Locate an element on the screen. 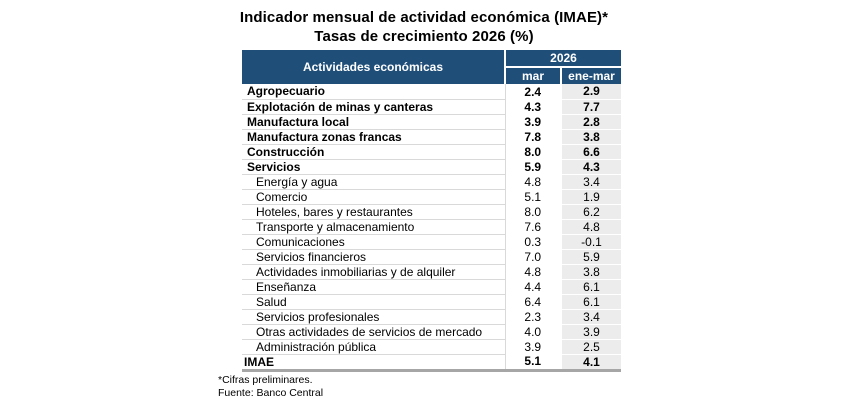  cell-ene-mar: 4.1 is located at coordinates (590, 362).